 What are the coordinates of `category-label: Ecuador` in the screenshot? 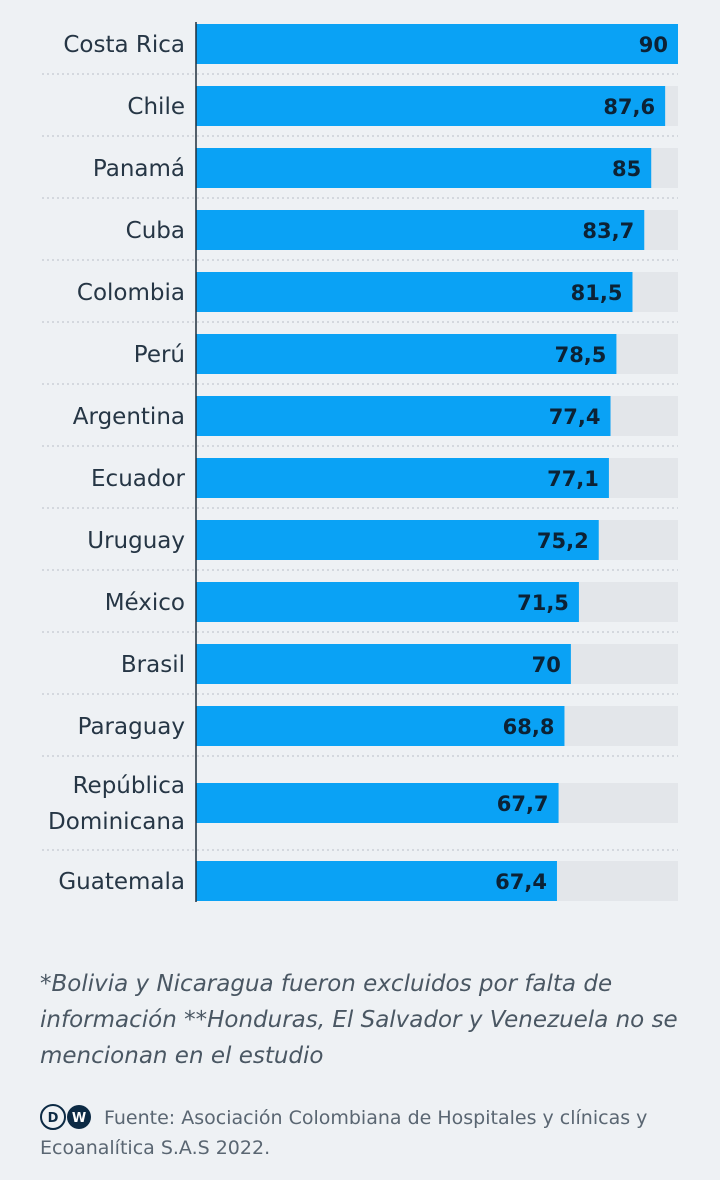 It's located at (138, 479).